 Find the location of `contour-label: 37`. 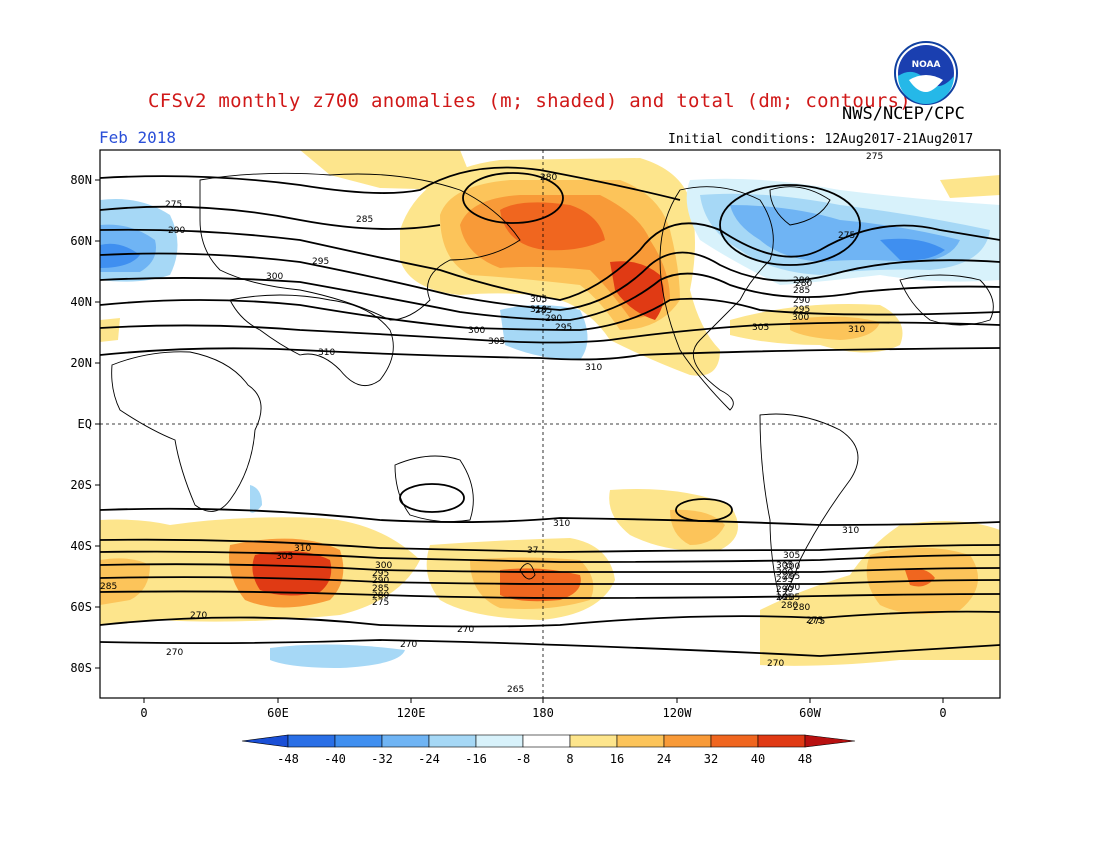

contour-label: 37 is located at coordinates (533, 551).